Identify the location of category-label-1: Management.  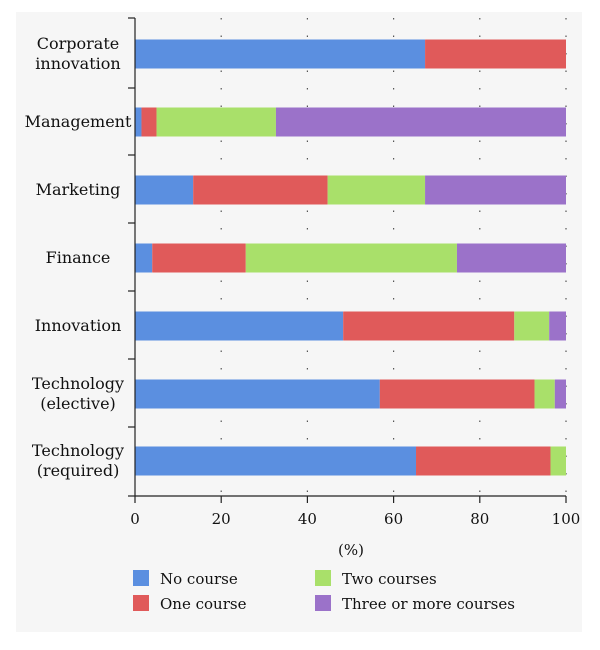
(78, 121).